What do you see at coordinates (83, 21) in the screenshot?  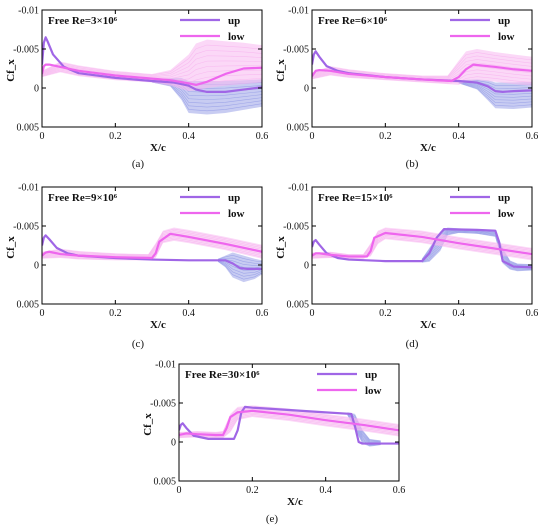 I see `panel-title: Free Re=3×10⁶` at bounding box center [83, 21].